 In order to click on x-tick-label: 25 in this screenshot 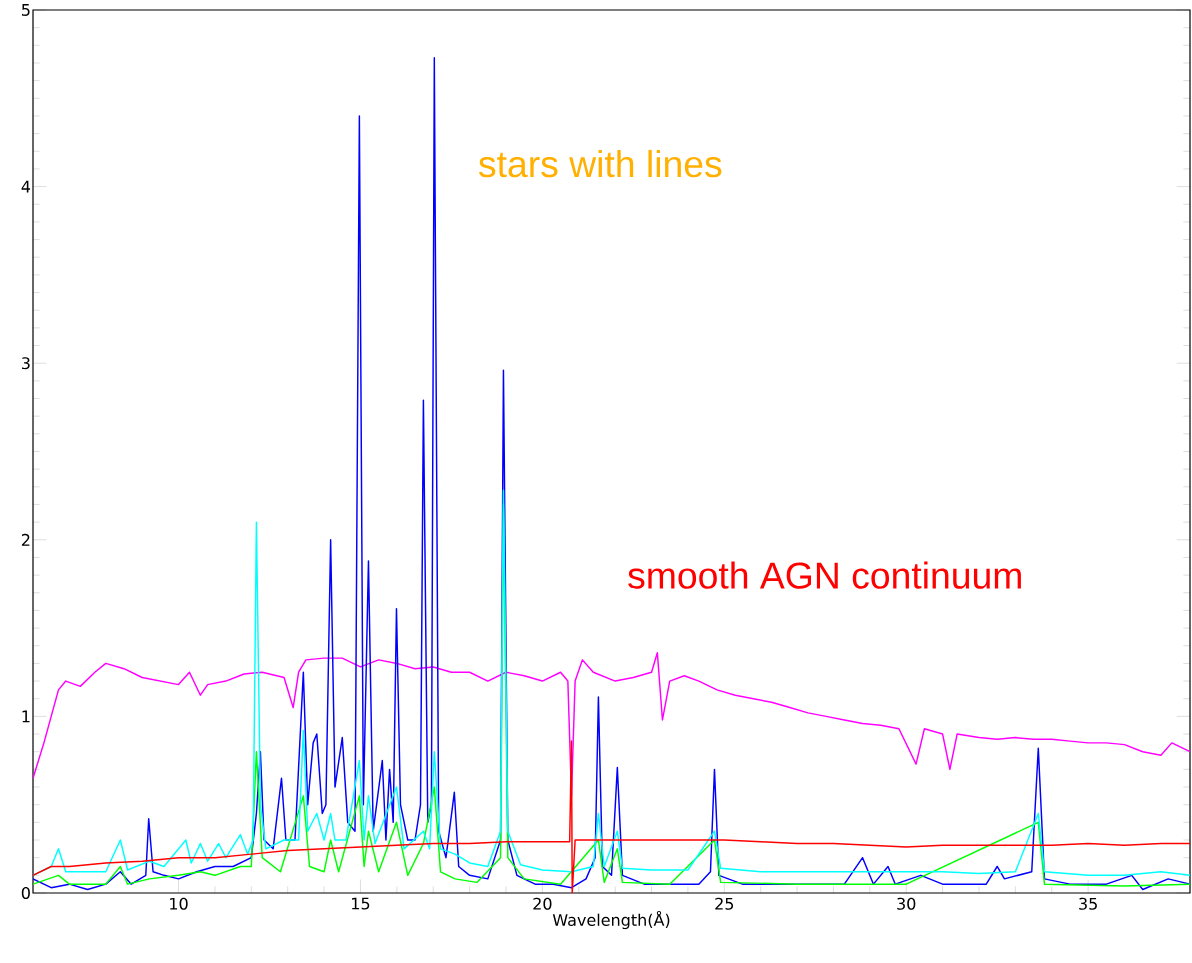, I will do `click(724, 903)`.